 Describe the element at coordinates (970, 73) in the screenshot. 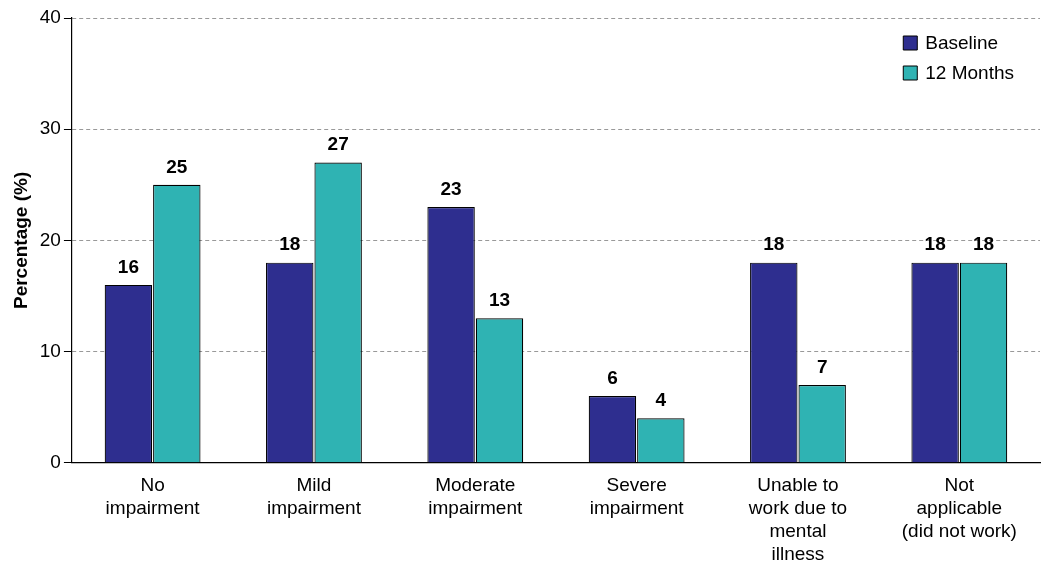

I see `legend-label: 12 Months` at that location.